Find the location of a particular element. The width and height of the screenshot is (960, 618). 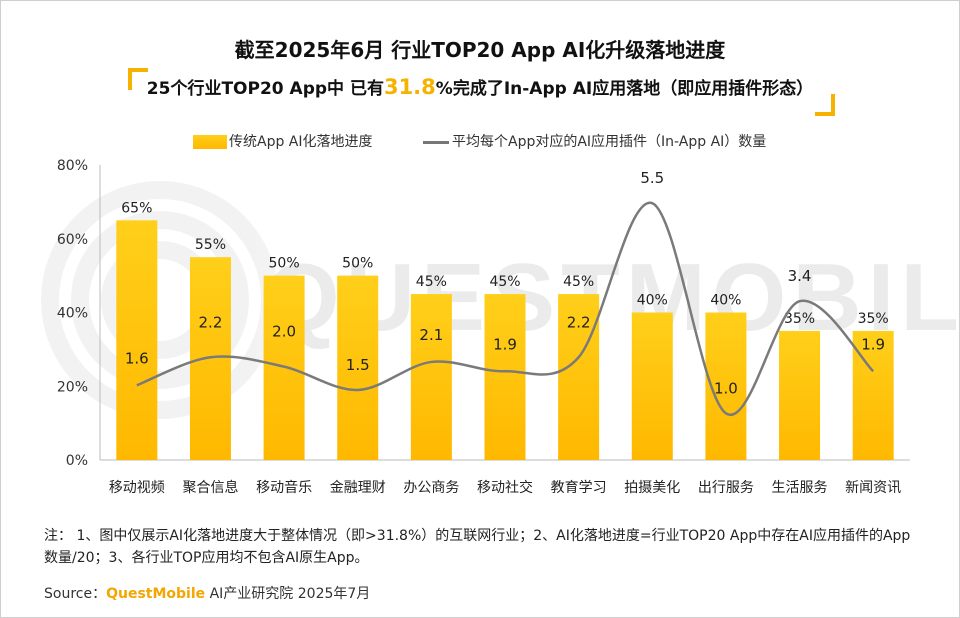

line-value-label: 1.0 is located at coordinates (726, 388).